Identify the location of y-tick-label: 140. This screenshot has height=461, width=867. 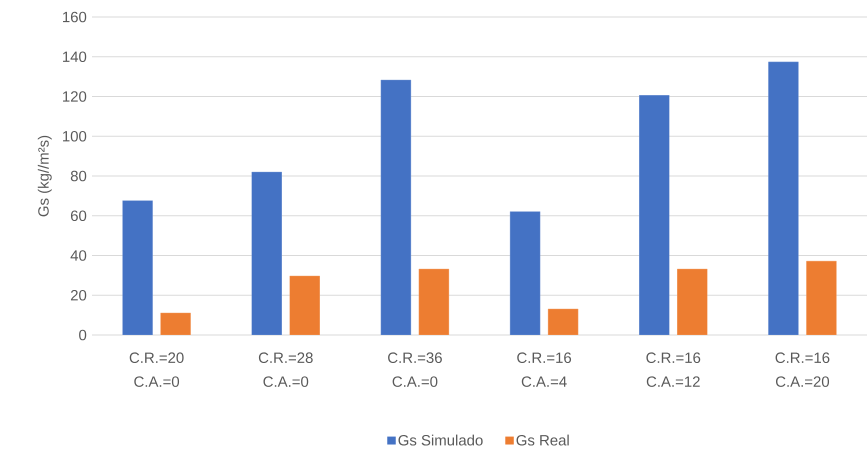
(74, 56).